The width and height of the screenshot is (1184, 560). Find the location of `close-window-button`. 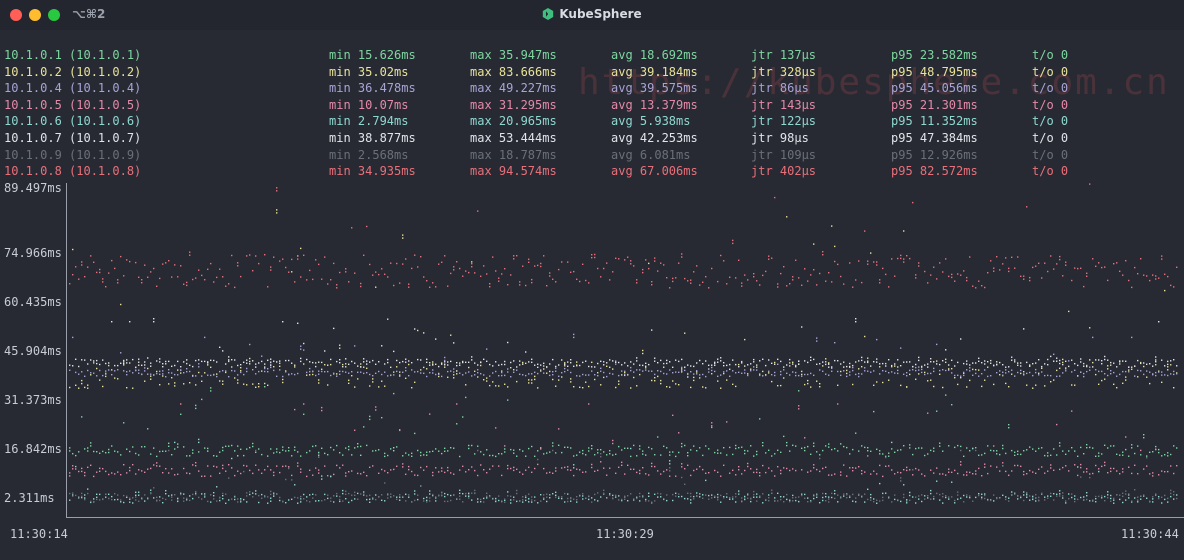

close-window-button is located at coordinates (16, 15).